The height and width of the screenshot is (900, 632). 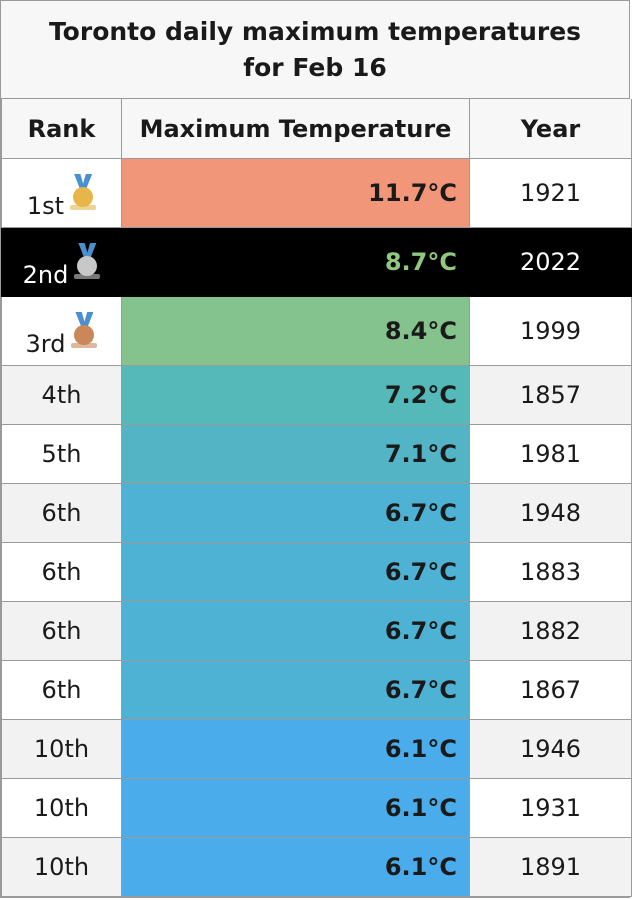 I want to click on rank-cell: 5th, so click(x=61, y=454).